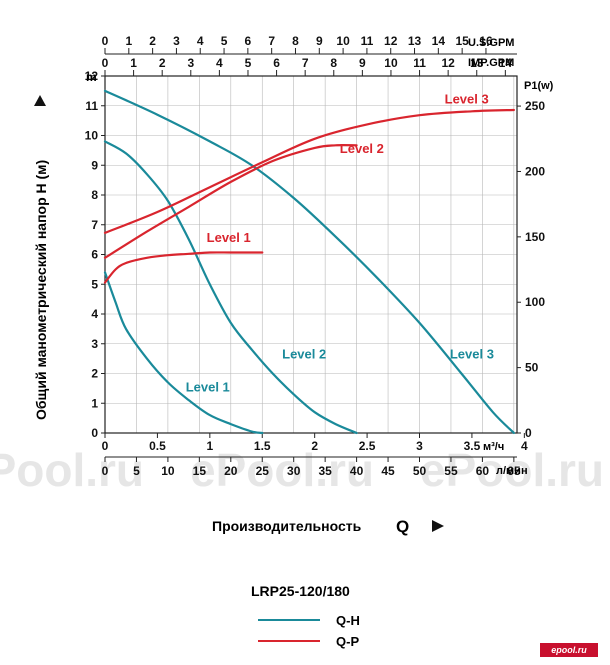 The image size is (610, 665). Describe the element at coordinates (105, 41) in the screenshot. I see `usgpm-tick-label: 0` at that location.